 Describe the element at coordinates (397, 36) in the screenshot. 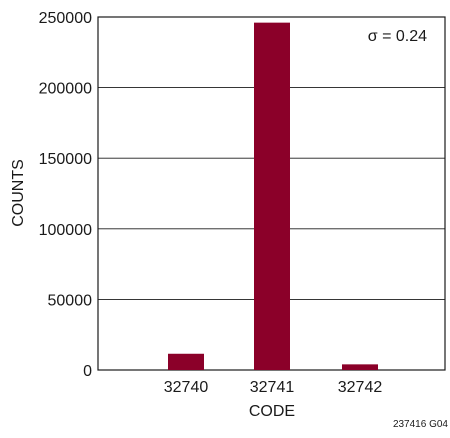

I see `sigma-annotation: σ = 0.24` at that location.